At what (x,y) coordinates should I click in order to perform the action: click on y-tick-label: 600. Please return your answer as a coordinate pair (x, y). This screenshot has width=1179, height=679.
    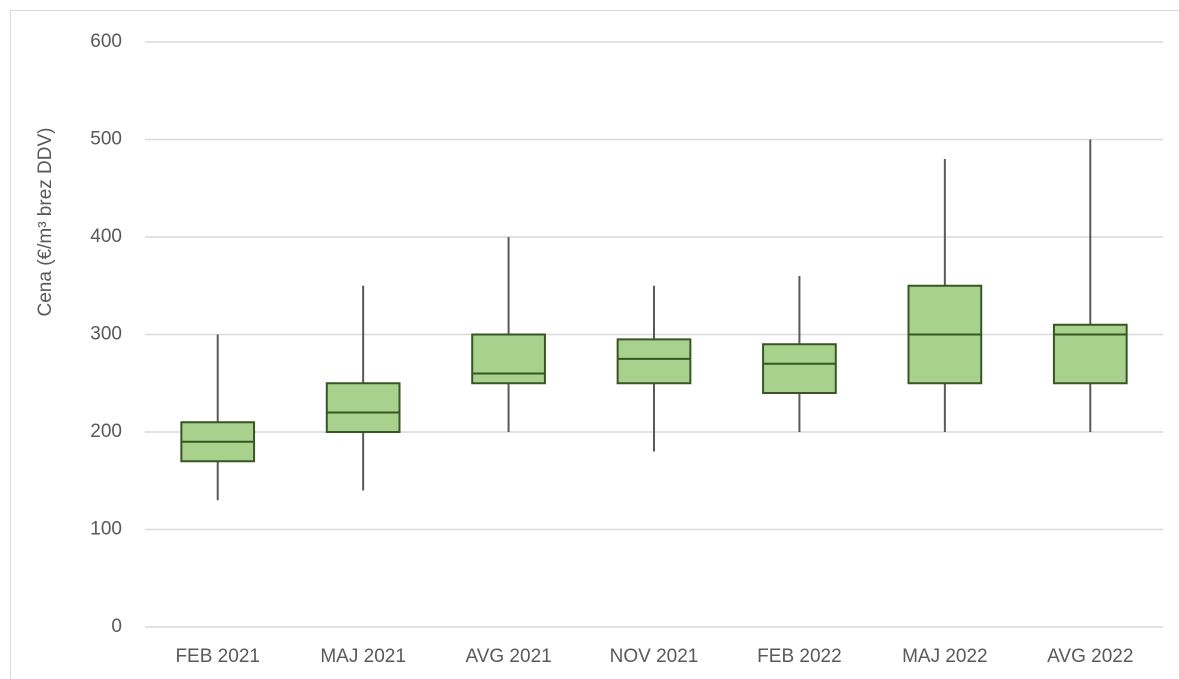
    Looking at the image, I should click on (106, 41).